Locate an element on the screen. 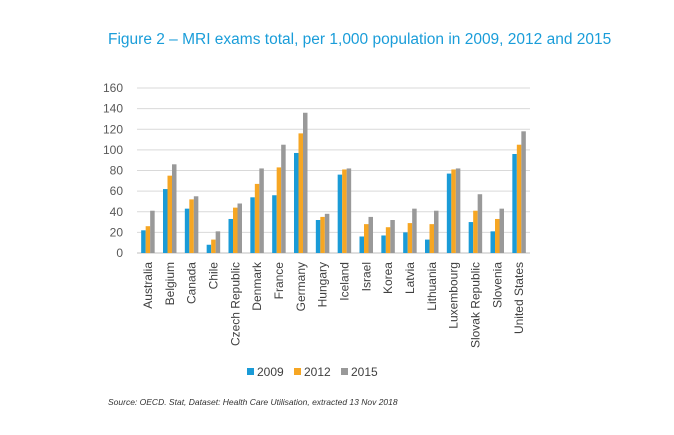 The image size is (674, 435). legend-swatch-2012 is located at coordinates (297, 371).